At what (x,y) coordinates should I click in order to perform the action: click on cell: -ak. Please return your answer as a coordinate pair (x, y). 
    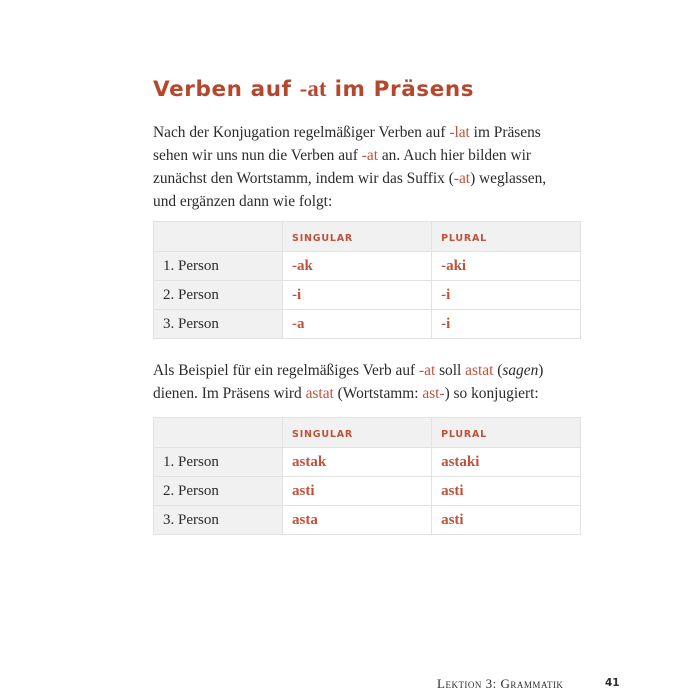
    Looking at the image, I should click on (357, 266).